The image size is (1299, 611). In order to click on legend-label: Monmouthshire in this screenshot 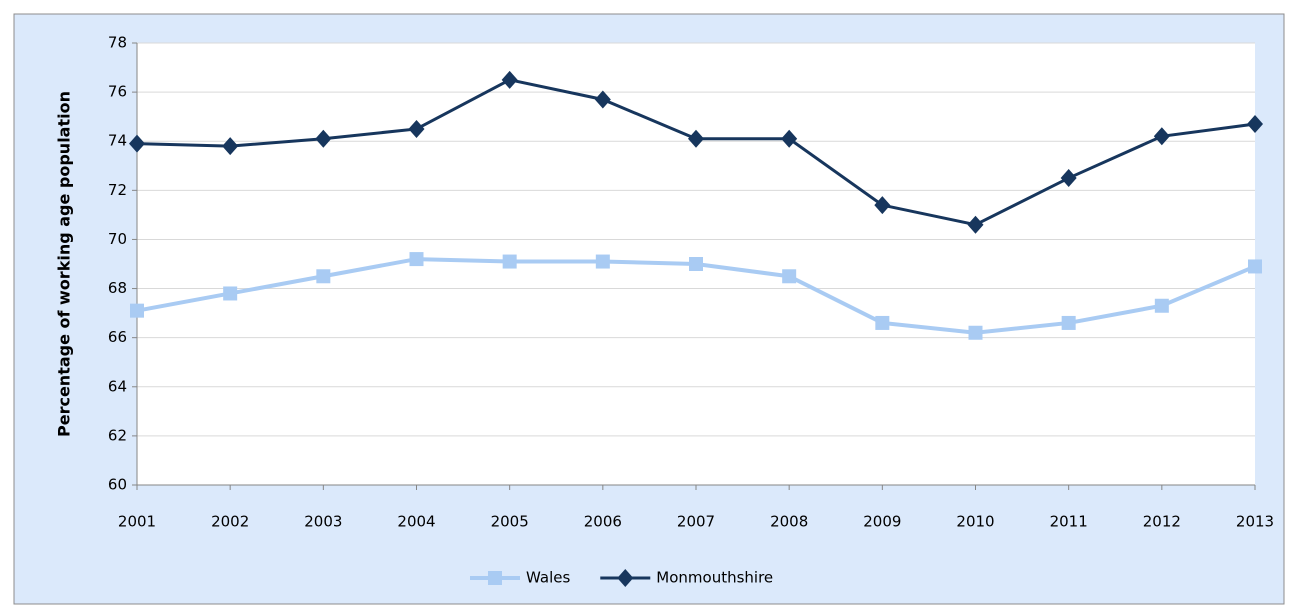, I will do `click(714, 578)`.